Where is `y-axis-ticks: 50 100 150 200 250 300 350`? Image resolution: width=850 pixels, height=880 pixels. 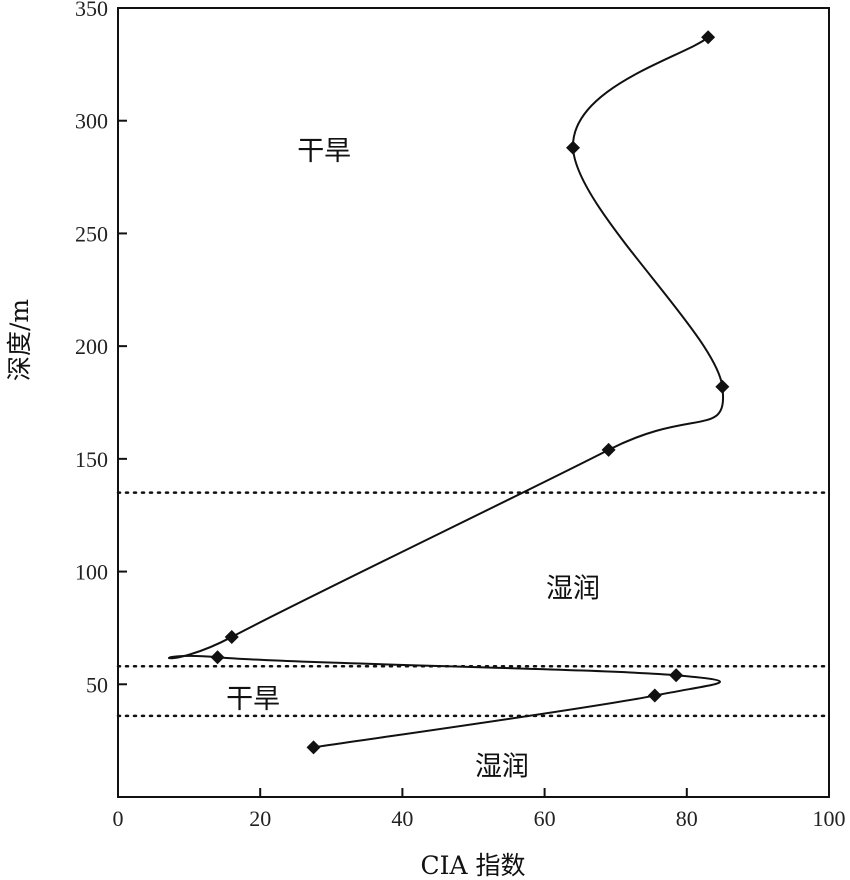
y-axis-ticks: 50 100 150 200 250 300 350 is located at coordinates (101, 348).